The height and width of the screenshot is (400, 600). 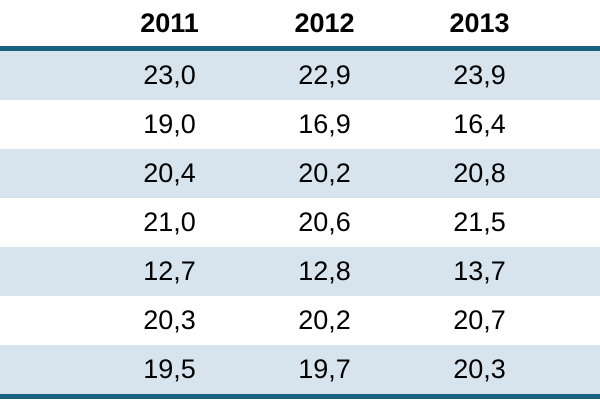 What do you see at coordinates (479, 271) in the screenshot?
I see `table-cell: 13,7` at bounding box center [479, 271].